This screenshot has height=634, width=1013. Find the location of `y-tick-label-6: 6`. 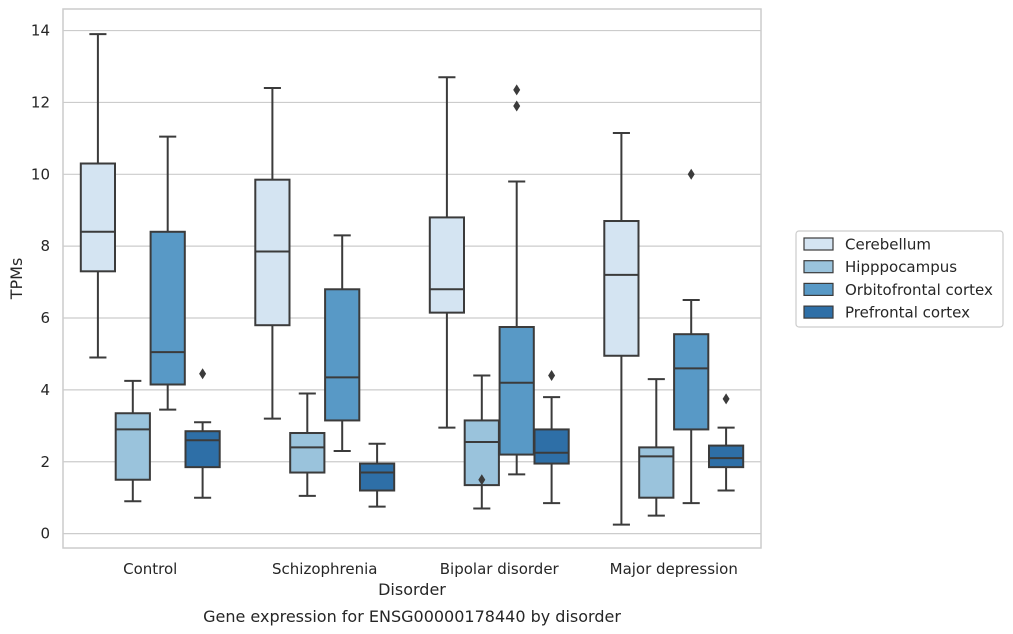

y-tick-label-6: 6 is located at coordinates (45, 318).